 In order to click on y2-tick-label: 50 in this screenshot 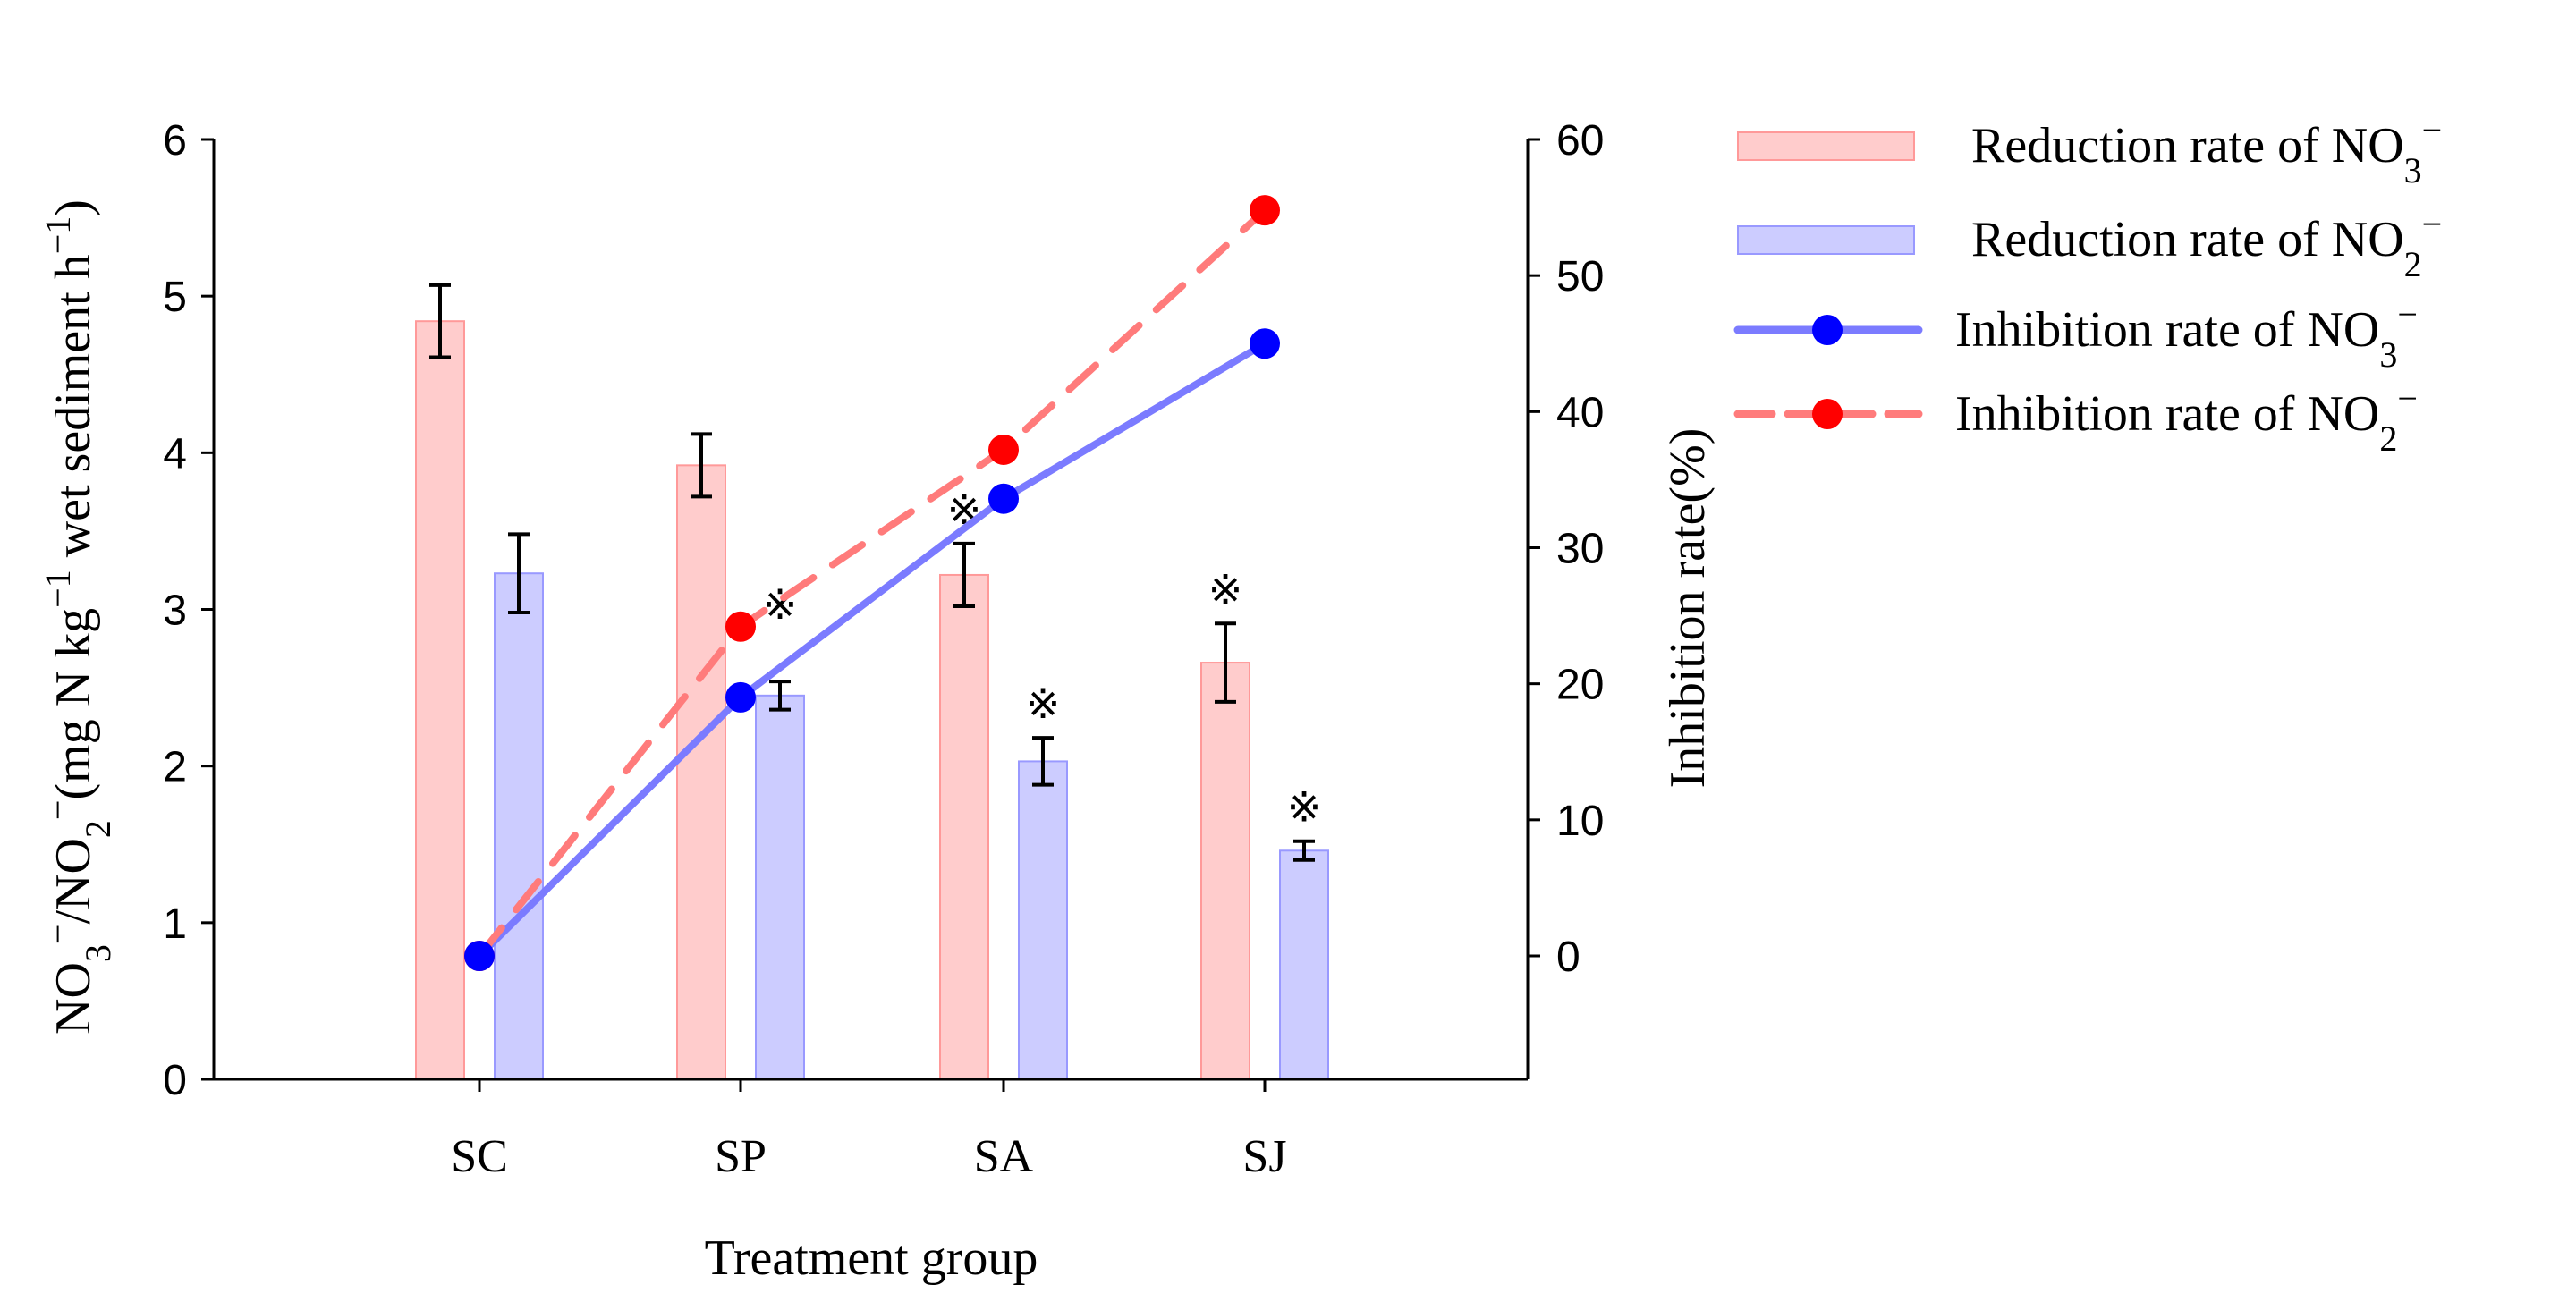, I will do `click(1580, 276)`.